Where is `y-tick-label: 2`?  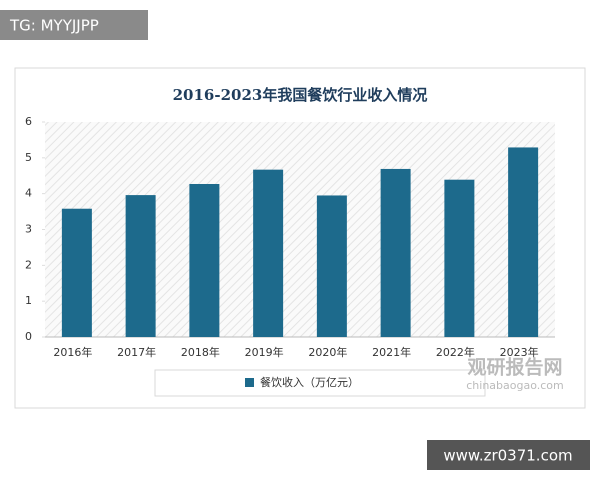 y-tick-label: 2 is located at coordinates (28, 264).